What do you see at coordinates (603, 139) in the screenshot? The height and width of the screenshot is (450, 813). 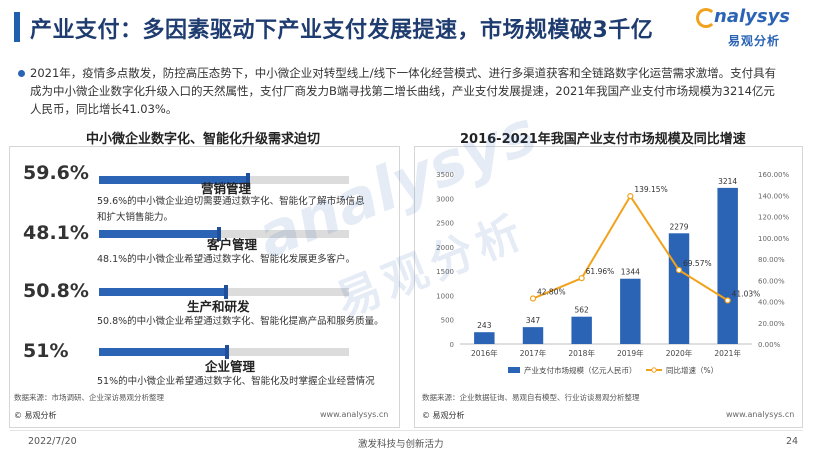 I see `chart-title: 2016-2021年我国产业支付市场规模及同比增速` at bounding box center [603, 139].